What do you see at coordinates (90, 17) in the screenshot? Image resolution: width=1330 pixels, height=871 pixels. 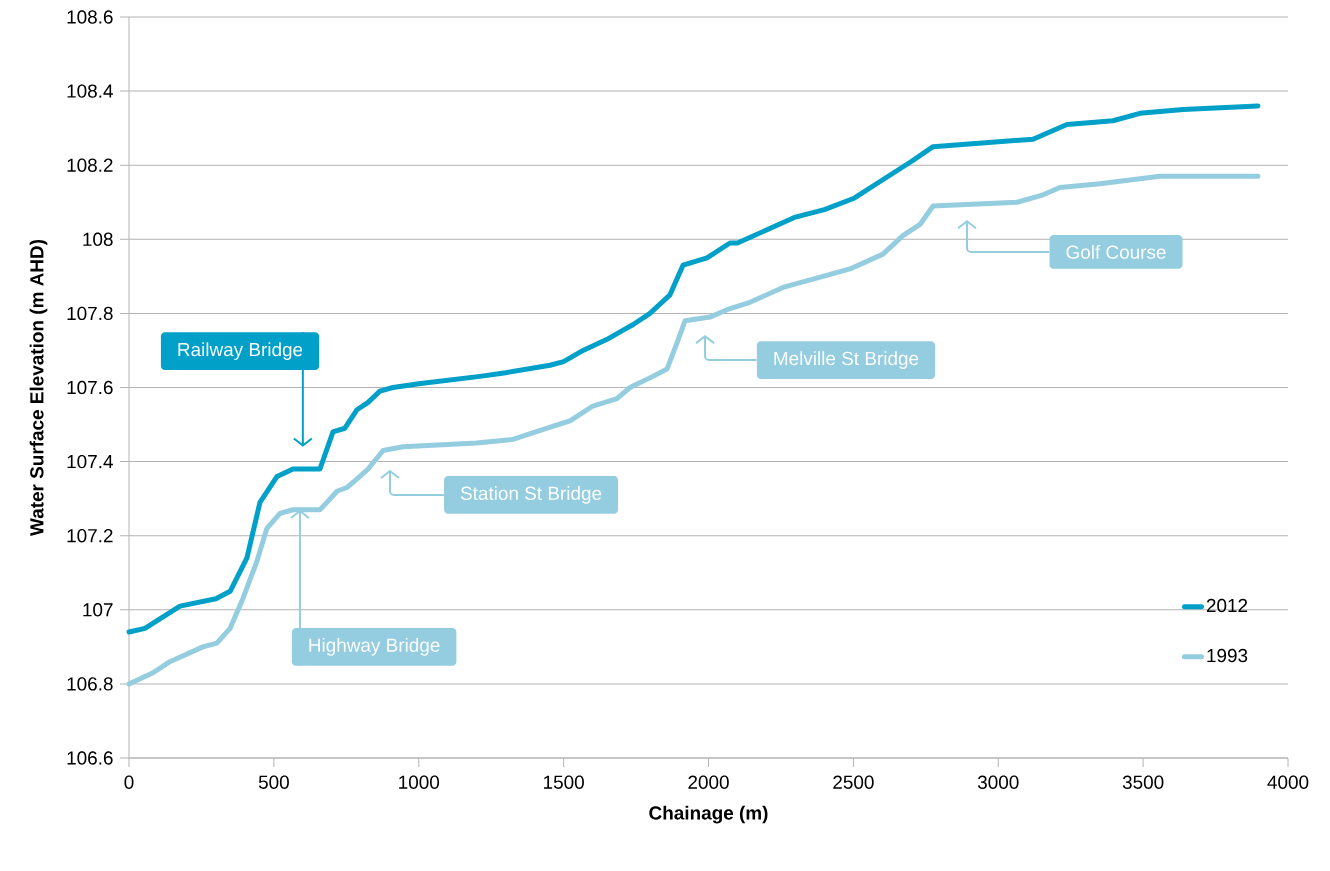 I see `y-tick-label: 108.6` at bounding box center [90, 17].